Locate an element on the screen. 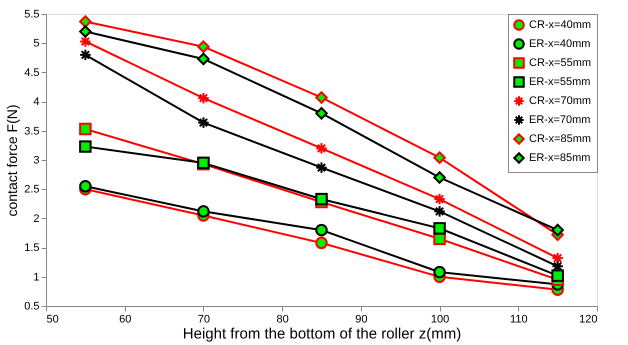  legend-label: CR-x=40mm is located at coordinates (560, 25).